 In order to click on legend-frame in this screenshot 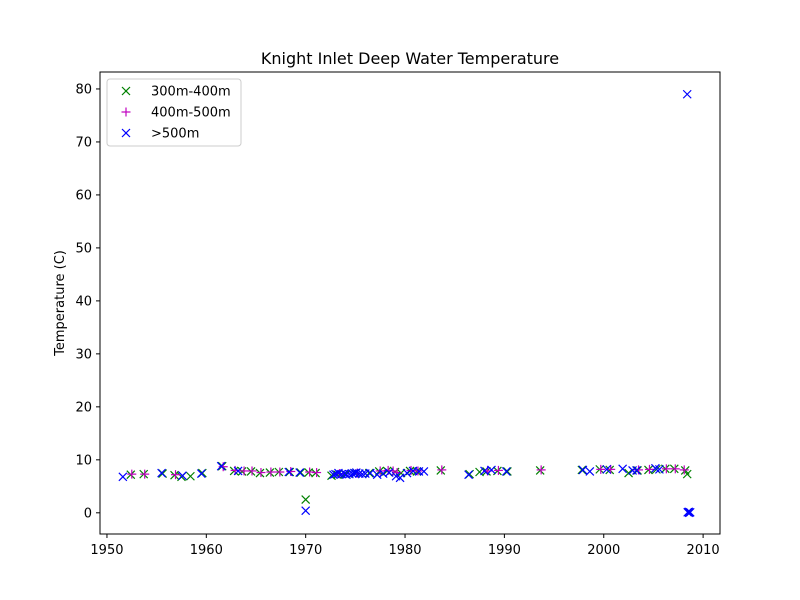, I will do `click(174, 112)`.